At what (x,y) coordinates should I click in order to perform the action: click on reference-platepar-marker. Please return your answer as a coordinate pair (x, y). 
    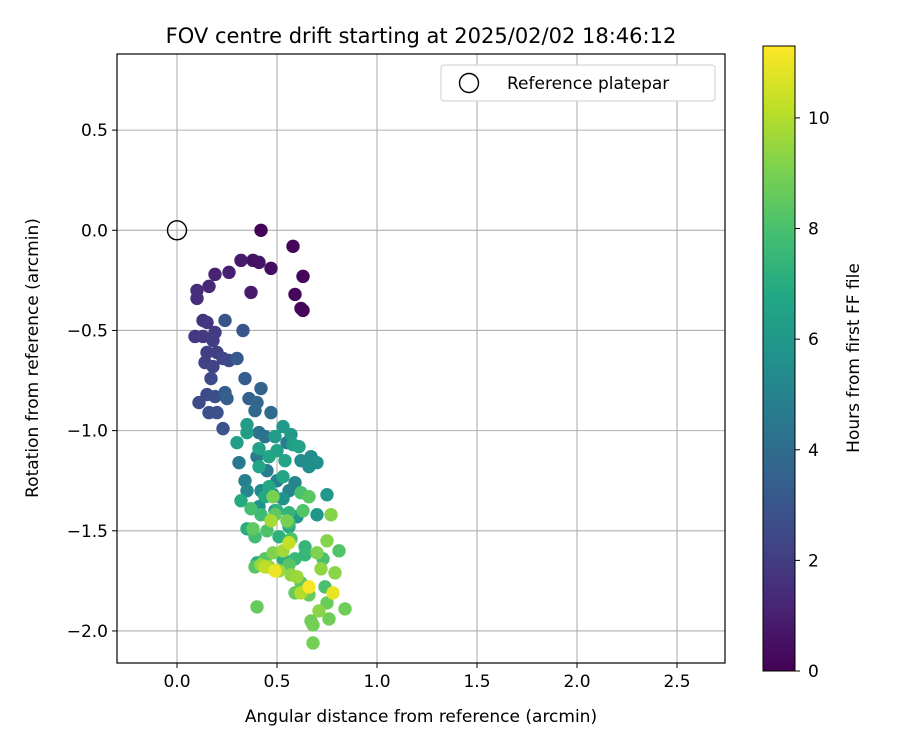
    Looking at the image, I should click on (177, 230).